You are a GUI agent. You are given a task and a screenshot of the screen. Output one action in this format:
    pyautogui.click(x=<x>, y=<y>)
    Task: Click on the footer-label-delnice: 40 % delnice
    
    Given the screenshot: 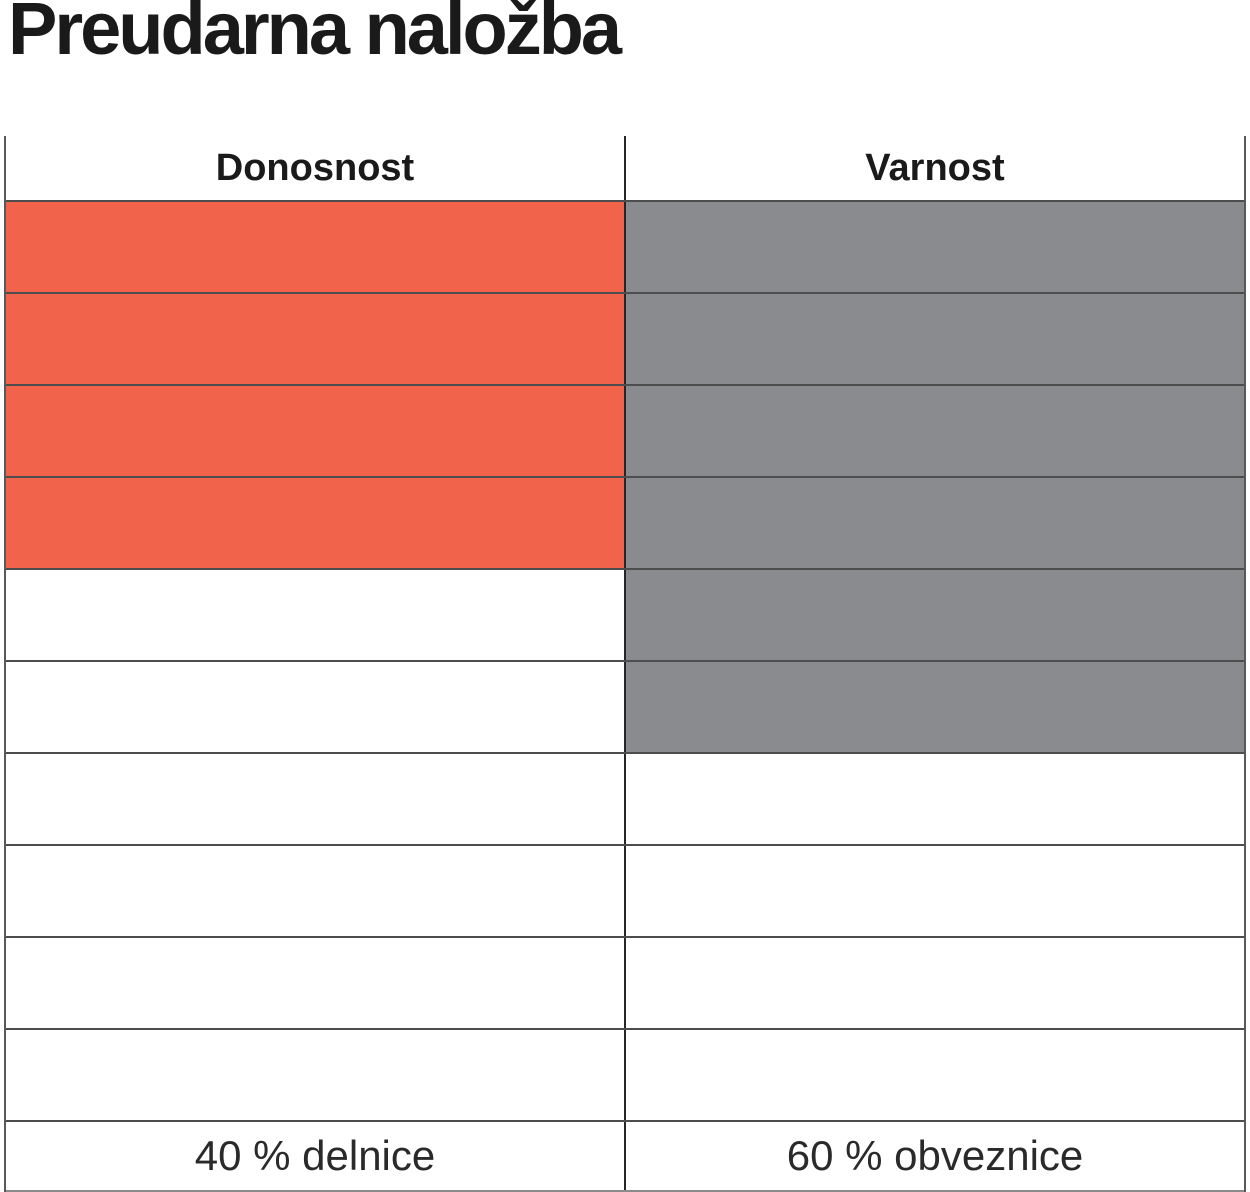 What is the action you would take?
    pyautogui.click(x=316, y=1156)
    